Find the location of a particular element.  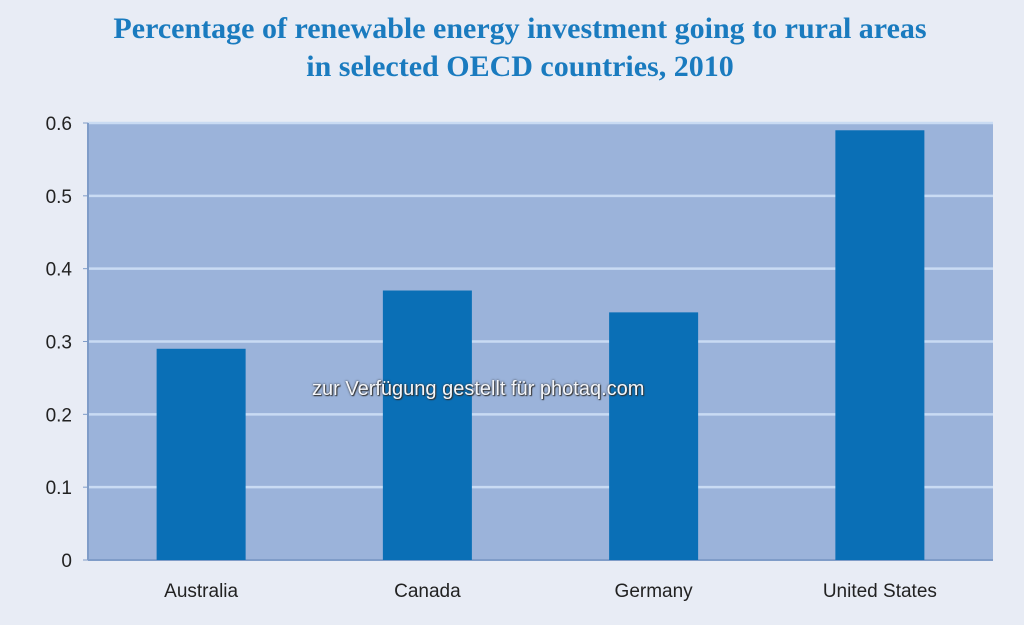

y-tick-label: 0.3 is located at coordinates (59, 343).